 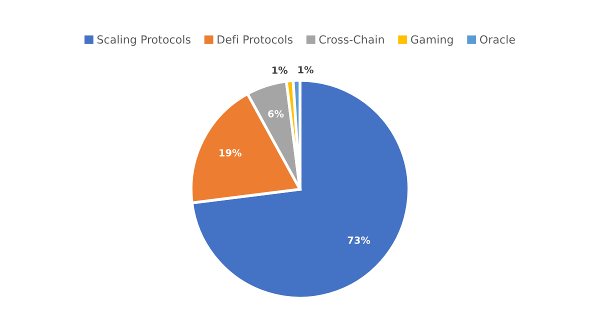 I want to click on data-label: 6%, so click(x=276, y=114).